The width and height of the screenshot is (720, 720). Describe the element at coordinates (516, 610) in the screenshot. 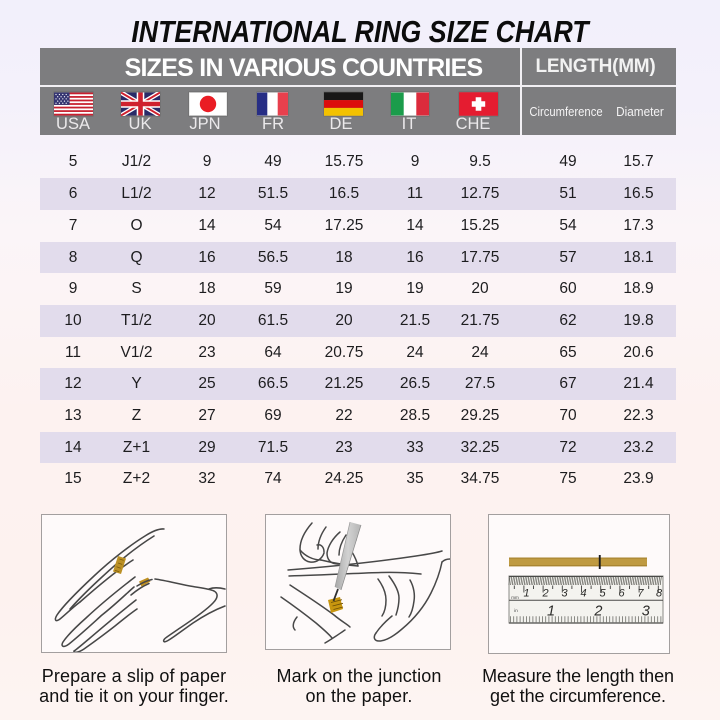

I see `svg-text: in` at that location.